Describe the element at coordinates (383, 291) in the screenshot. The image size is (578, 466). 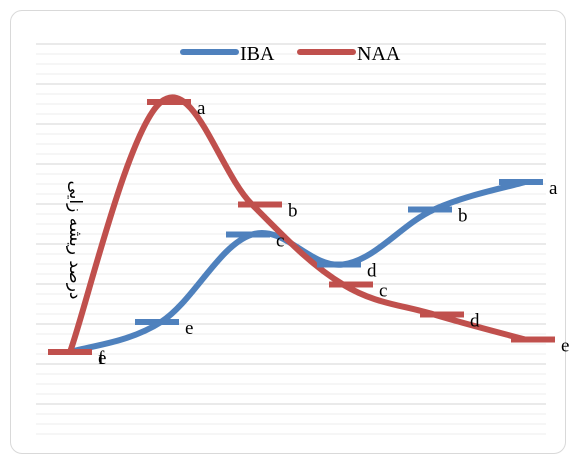
I see `point-label-naa-4: c` at that location.